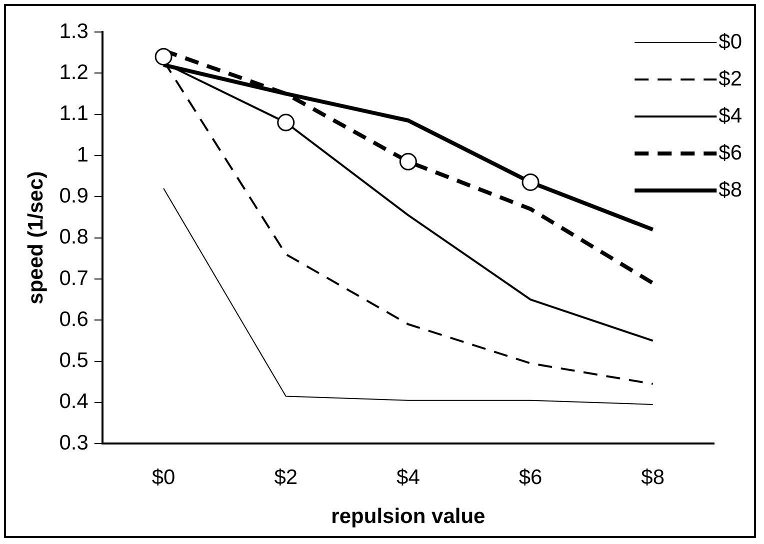 This screenshot has width=764, height=544. I want to click on legend-label: $6, so click(730, 152).